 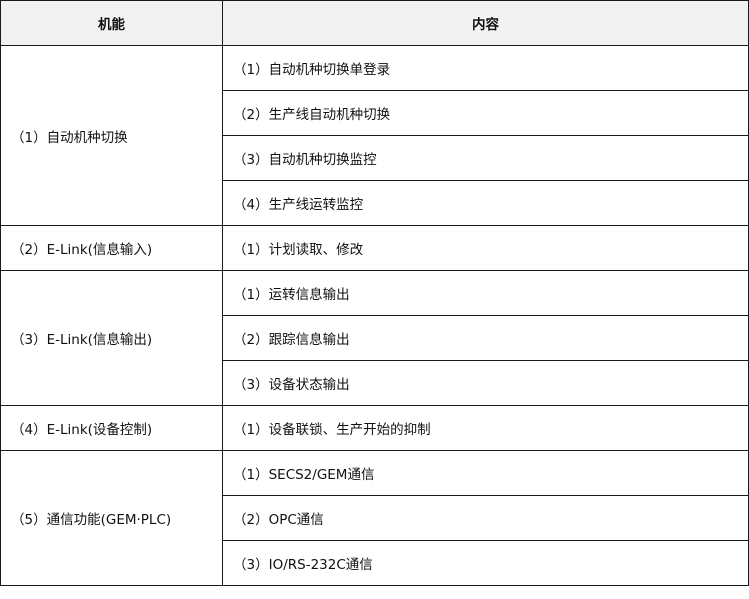 What do you see at coordinates (485, 518) in the screenshot?
I see `content-cell: （2）OPC通信` at bounding box center [485, 518].